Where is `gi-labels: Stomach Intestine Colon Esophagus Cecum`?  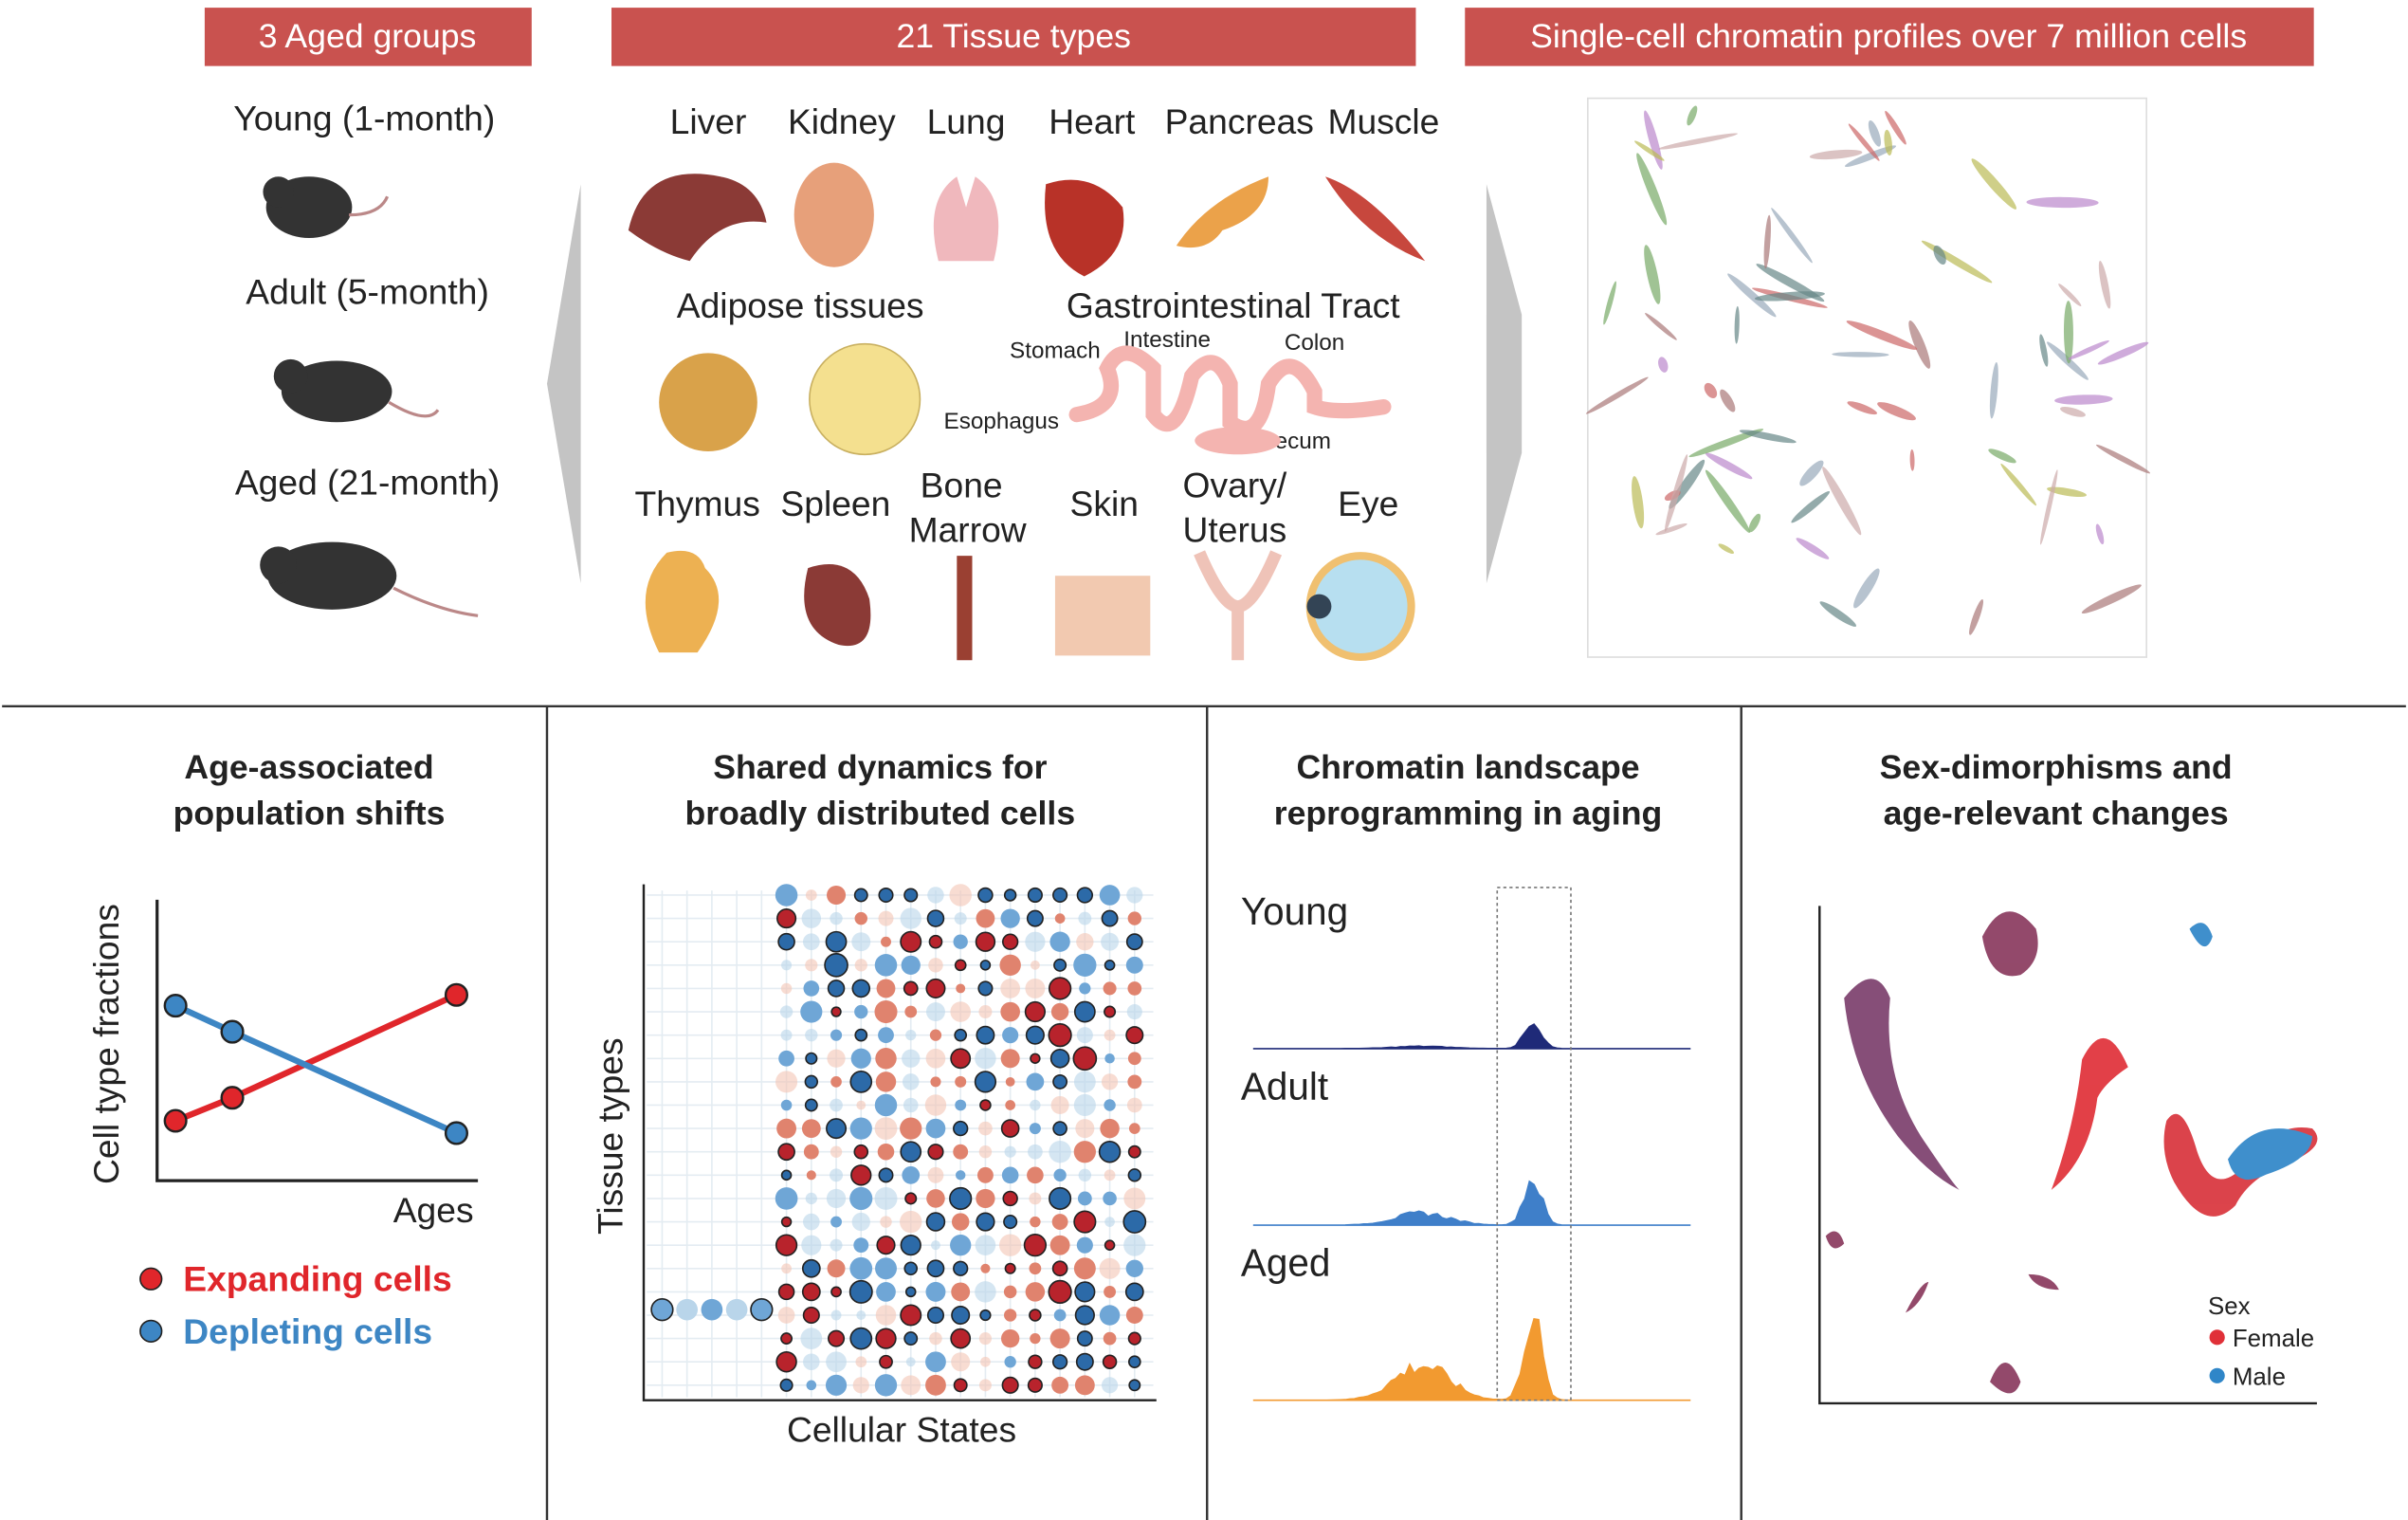
gi-labels: Stomach Intestine Colon Esophagus Cecum is located at coordinates (1144, 390).